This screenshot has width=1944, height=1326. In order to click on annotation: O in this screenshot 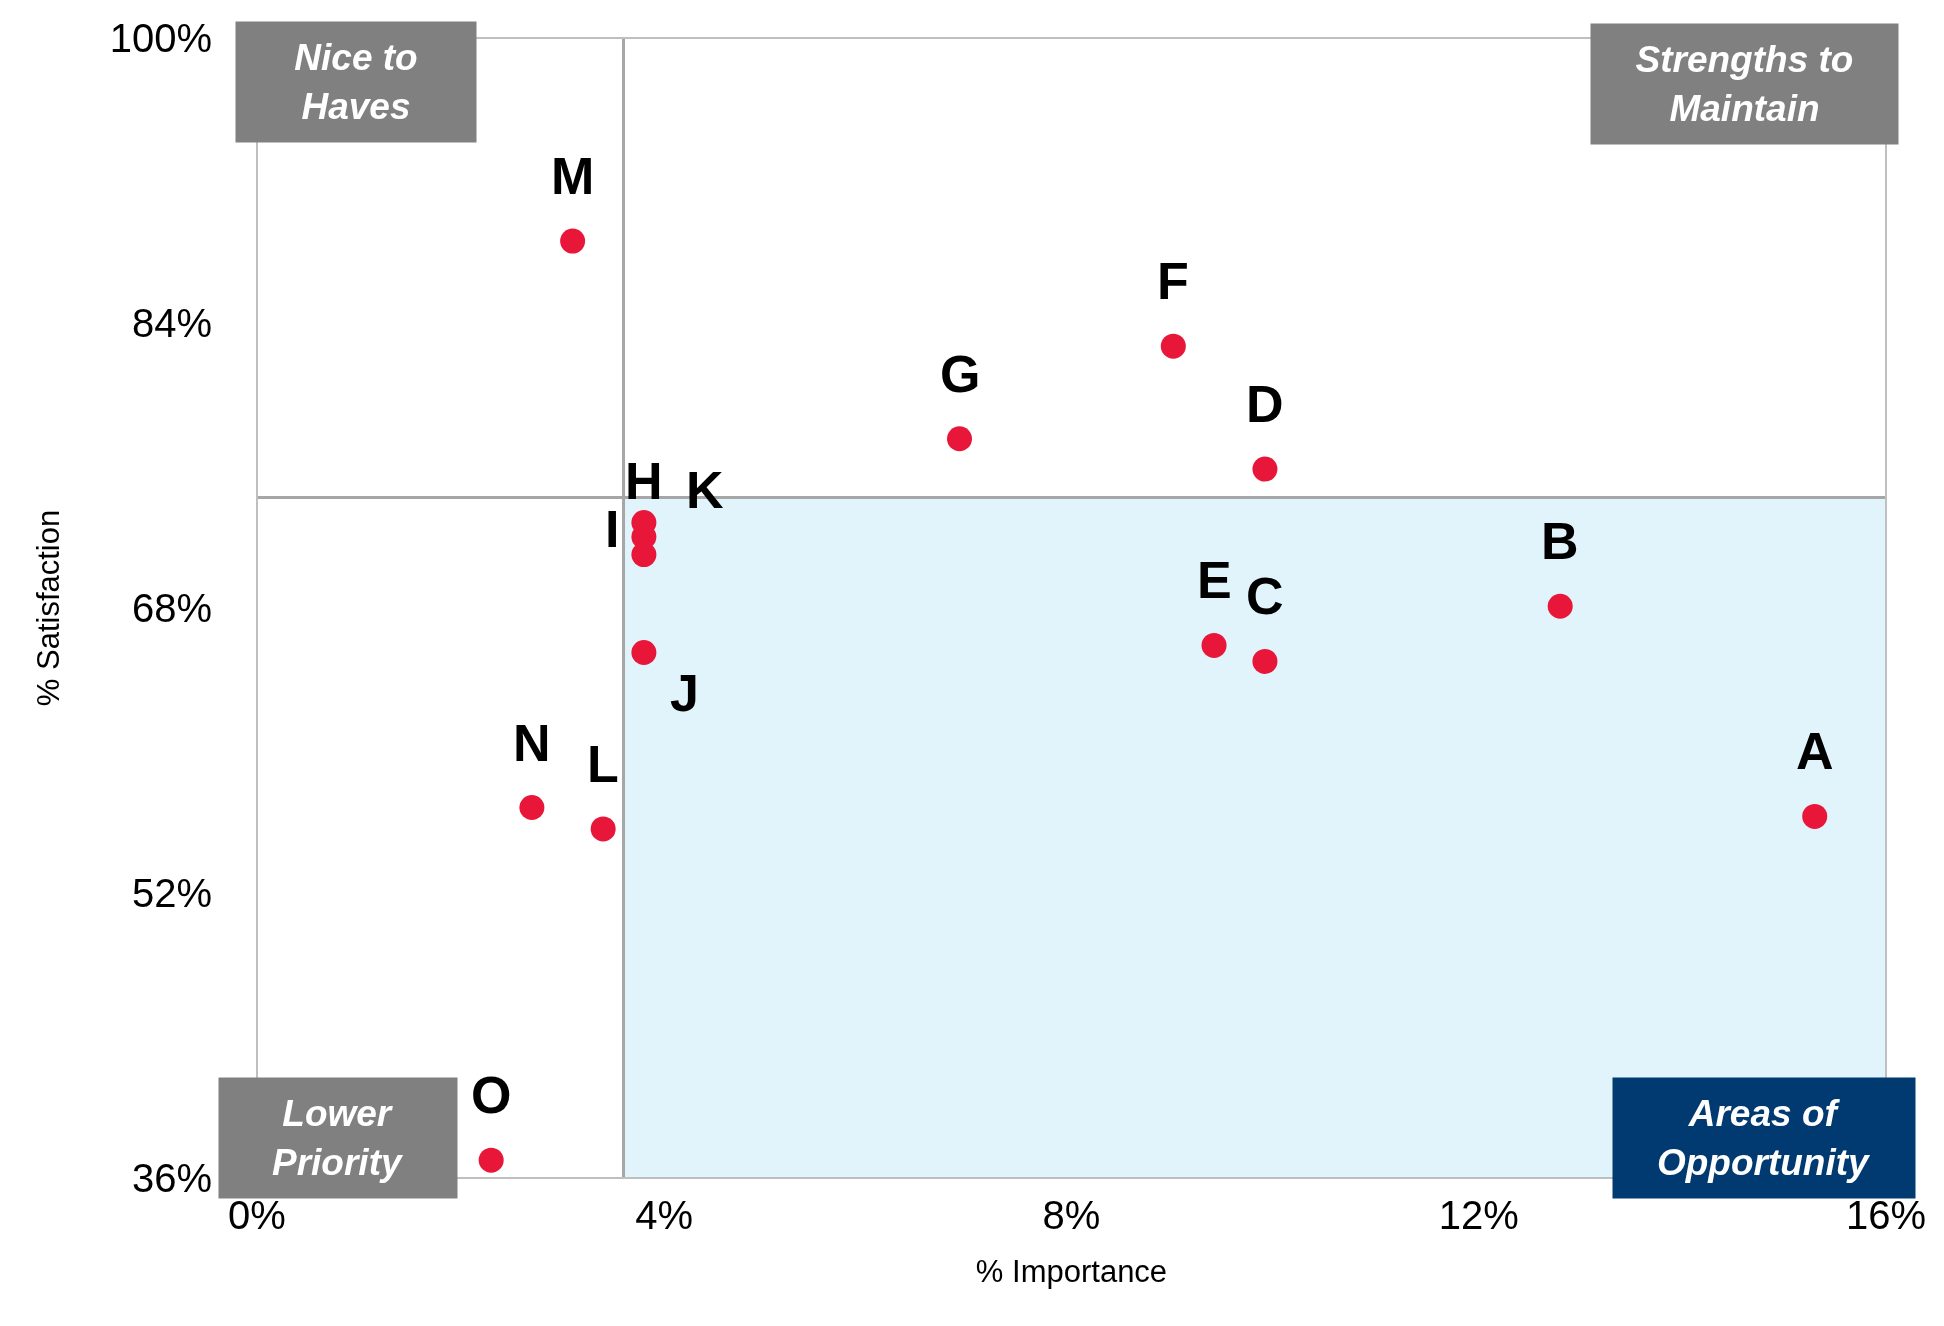, I will do `click(491, 1095)`.